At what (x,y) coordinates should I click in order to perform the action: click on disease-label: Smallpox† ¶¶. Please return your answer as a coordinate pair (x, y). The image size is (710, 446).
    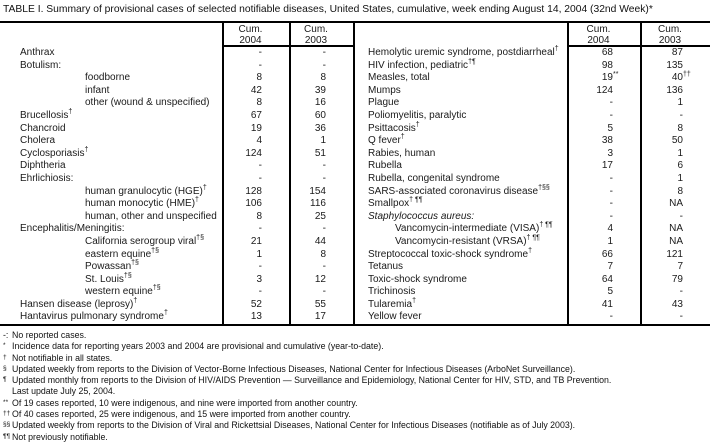
    Looking at the image, I should click on (395, 203).